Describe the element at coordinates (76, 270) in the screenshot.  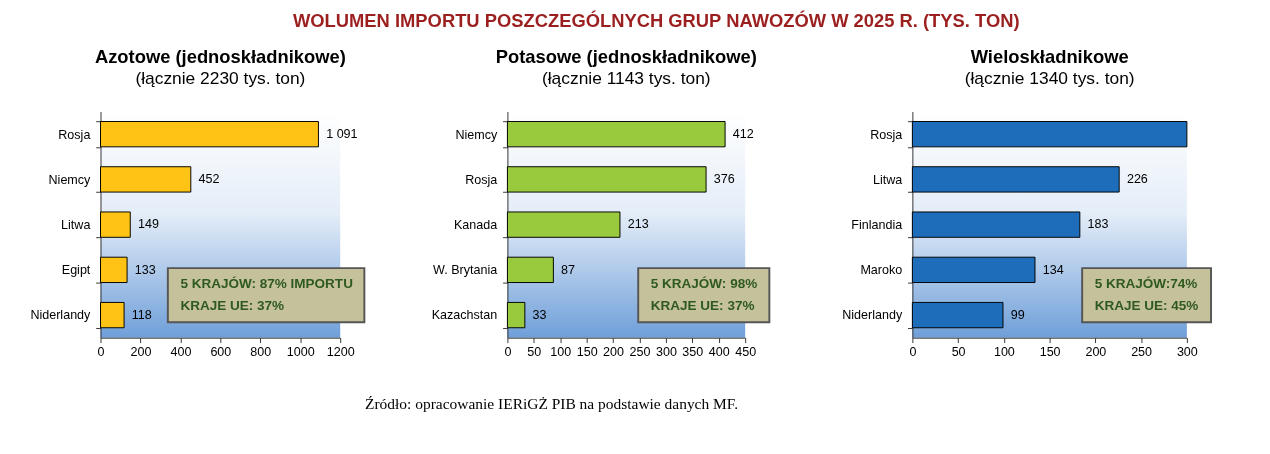
I see `y-tick-label: Egipt` at that location.